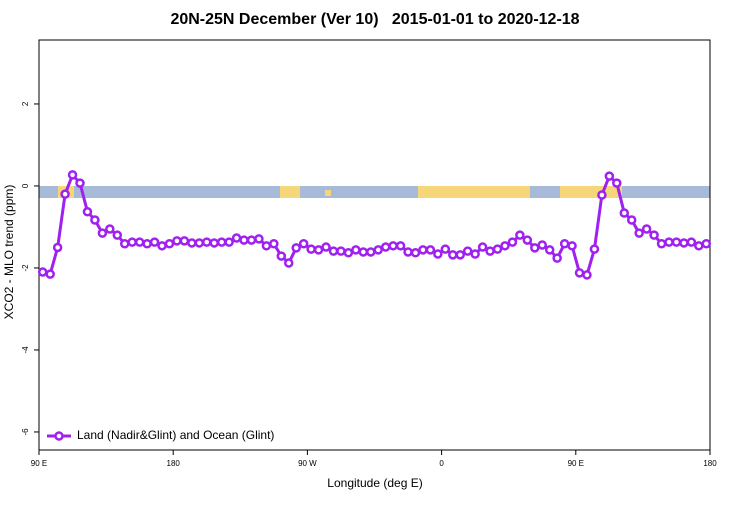  I want to click on x-axis-label: Longitude (deg E), so click(374, 483).